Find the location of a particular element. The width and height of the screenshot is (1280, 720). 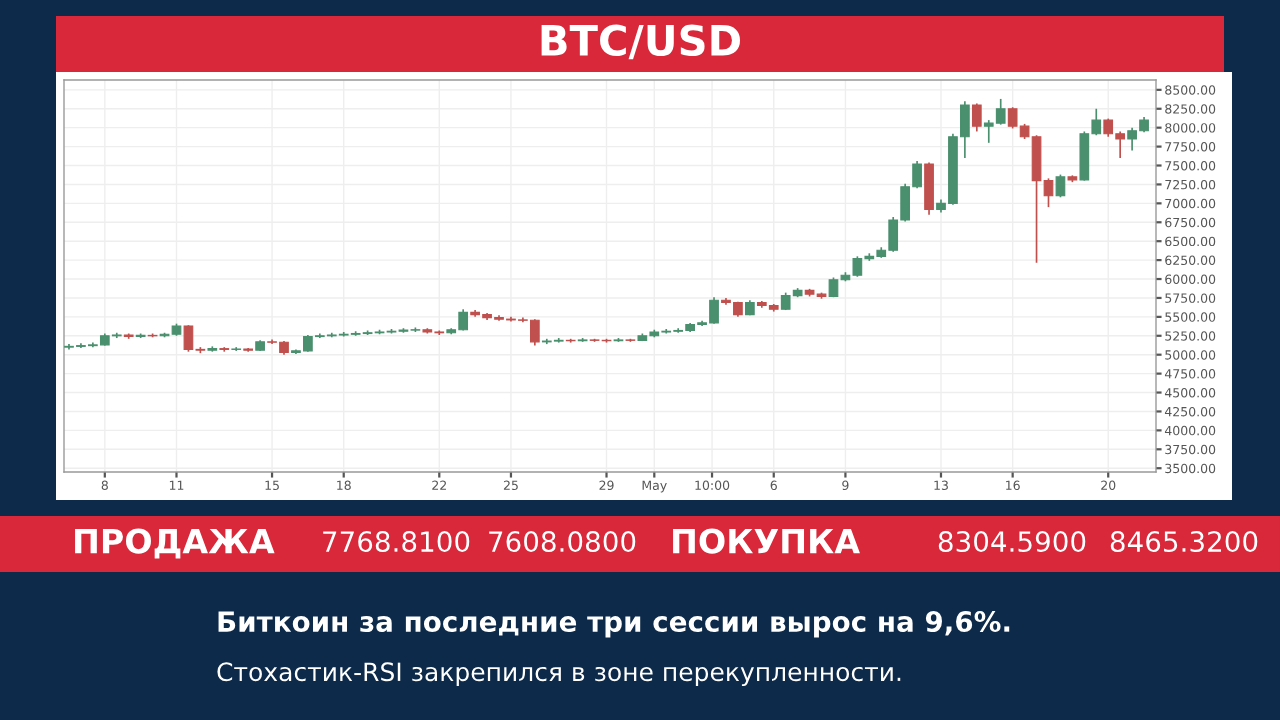

text: 7768.8100 is located at coordinates (396, 542).